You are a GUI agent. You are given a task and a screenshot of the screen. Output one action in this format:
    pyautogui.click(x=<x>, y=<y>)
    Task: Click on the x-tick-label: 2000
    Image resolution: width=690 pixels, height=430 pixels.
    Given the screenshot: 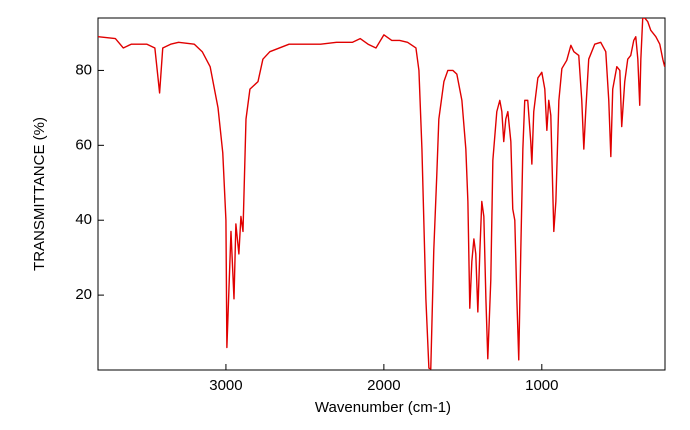 What is the action you would take?
    pyautogui.click(x=383, y=385)
    